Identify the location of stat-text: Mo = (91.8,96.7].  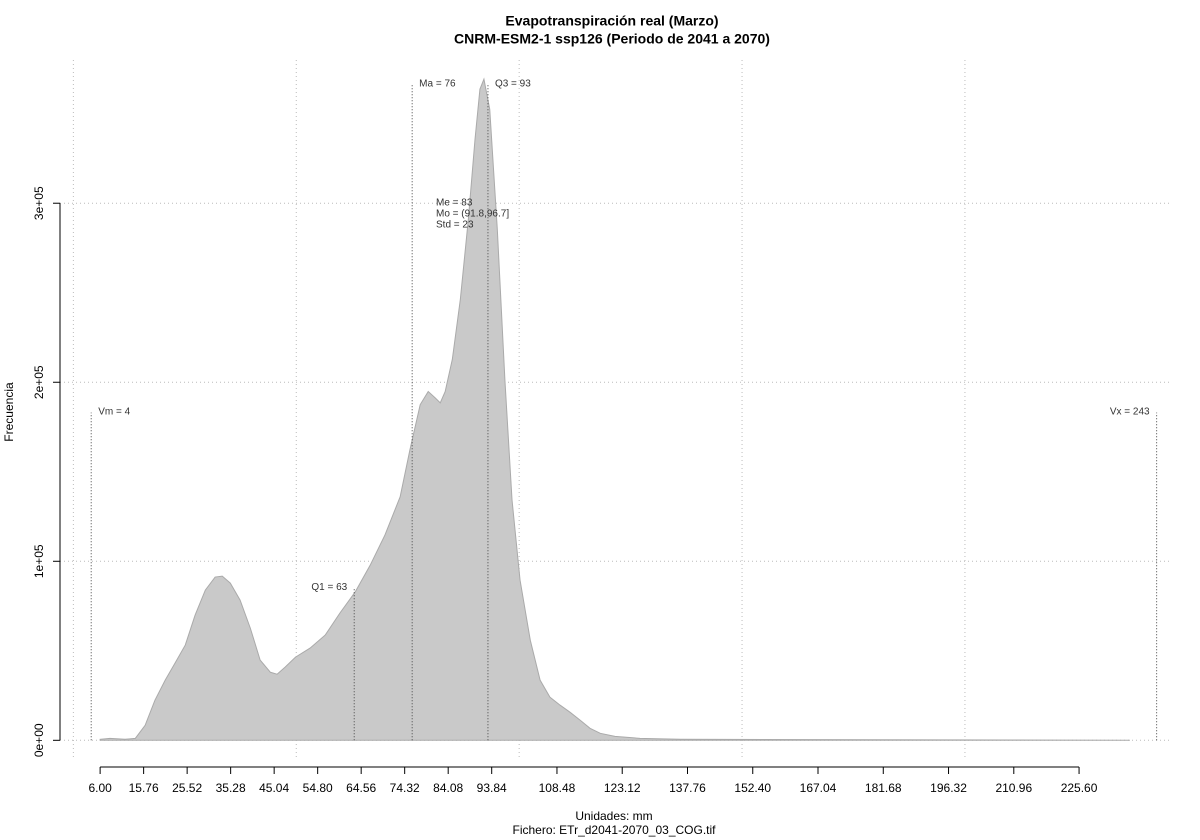
(472, 214).